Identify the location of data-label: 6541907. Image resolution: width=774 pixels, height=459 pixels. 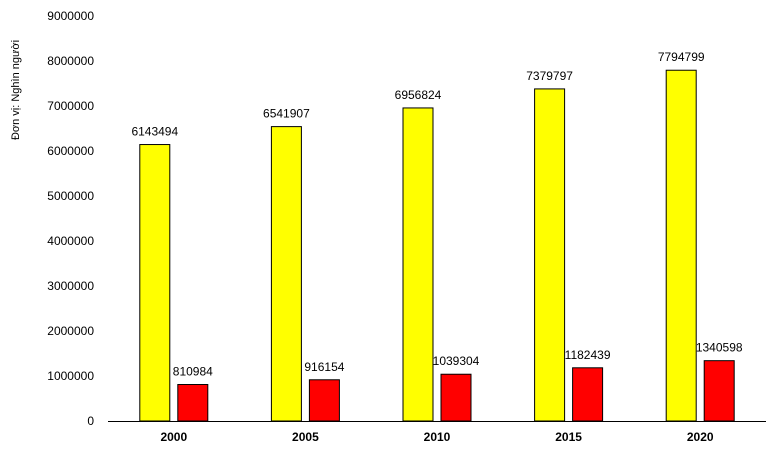
(286, 114).